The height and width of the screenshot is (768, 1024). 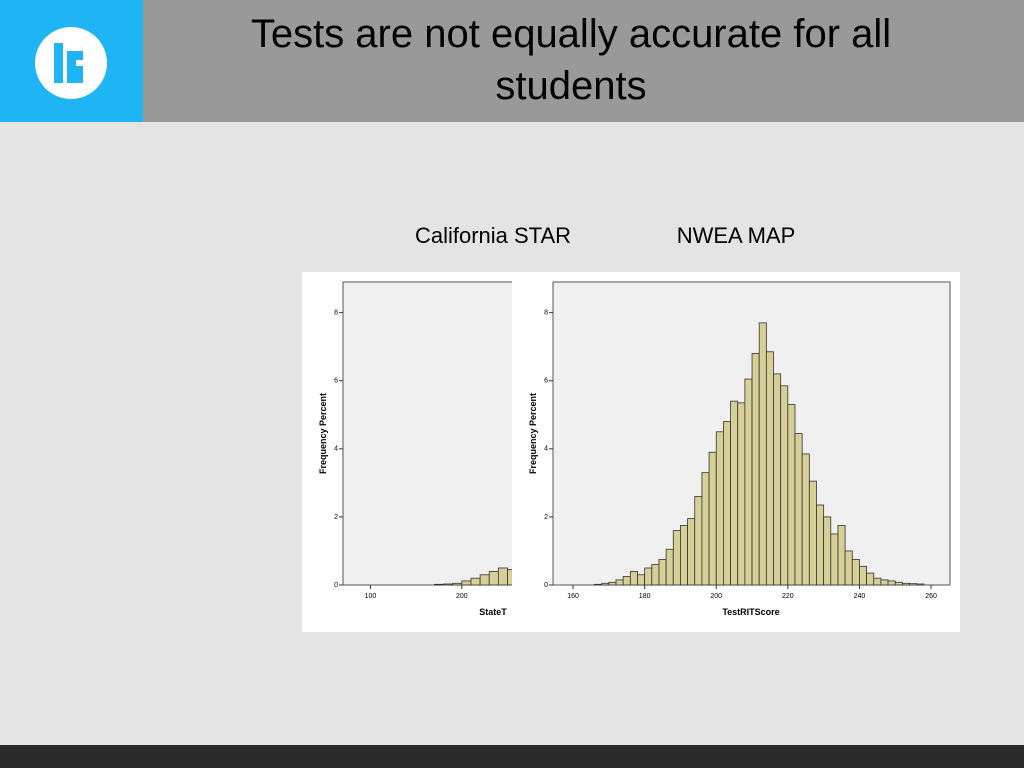 I want to click on x-tick-label: 260, so click(x=931, y=596).